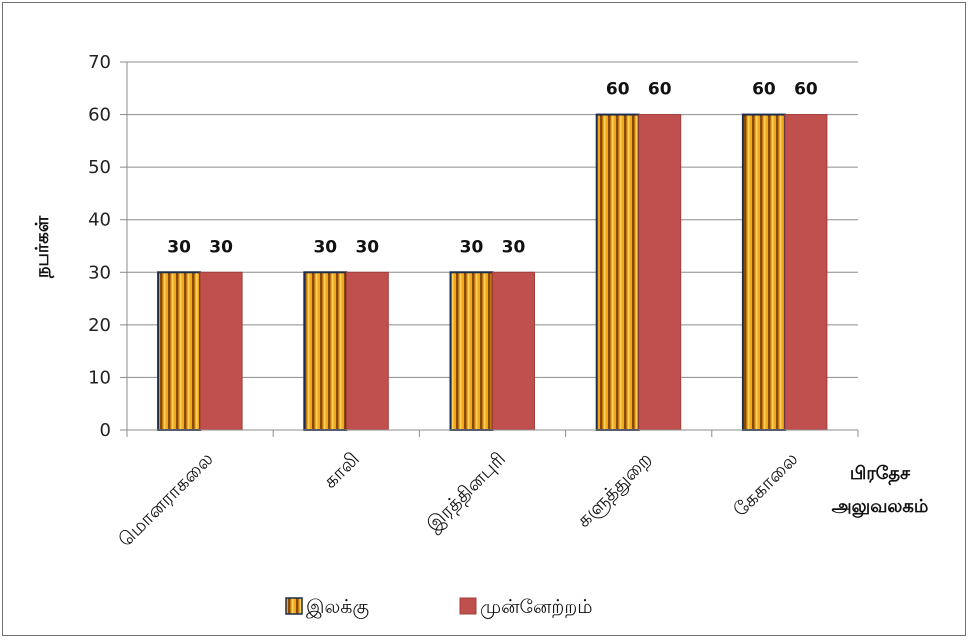 Image resolution: width=972 pixels, height=641 pixels. I want to click on category-label: கேகாலை, so click(765, 484).